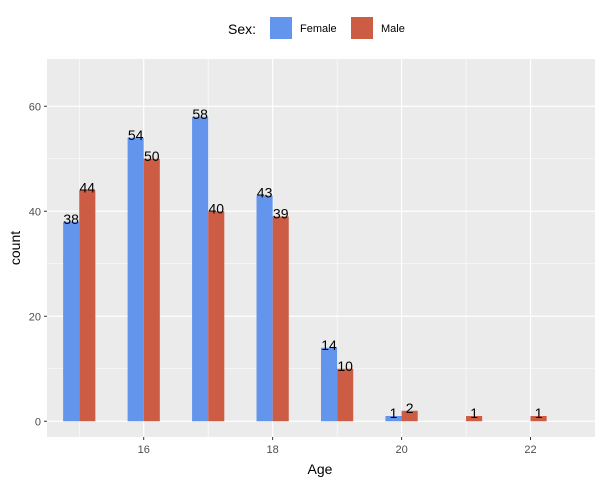 This screenshot has width=604, height=484. I want to click on y-axis-title: count, so click(15, 248).